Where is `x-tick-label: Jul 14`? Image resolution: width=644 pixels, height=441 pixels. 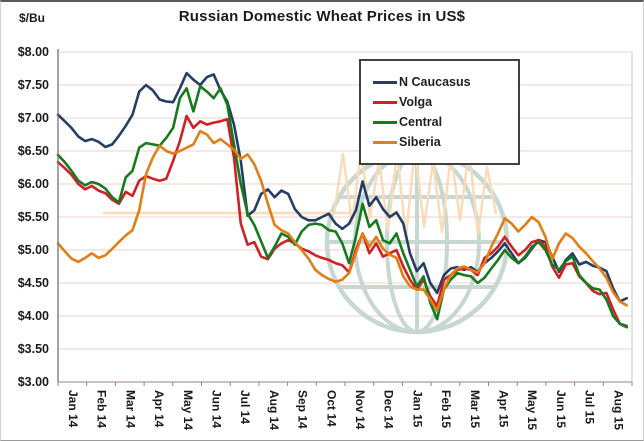
x-tick-label: Jul 14 is located at coordinates (245, 407).